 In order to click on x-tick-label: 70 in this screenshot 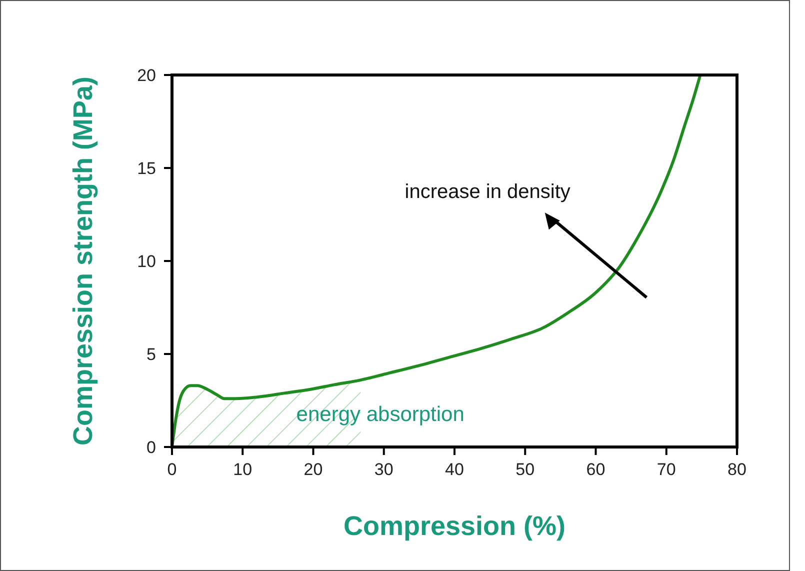, I will do `click(666, 469)`.